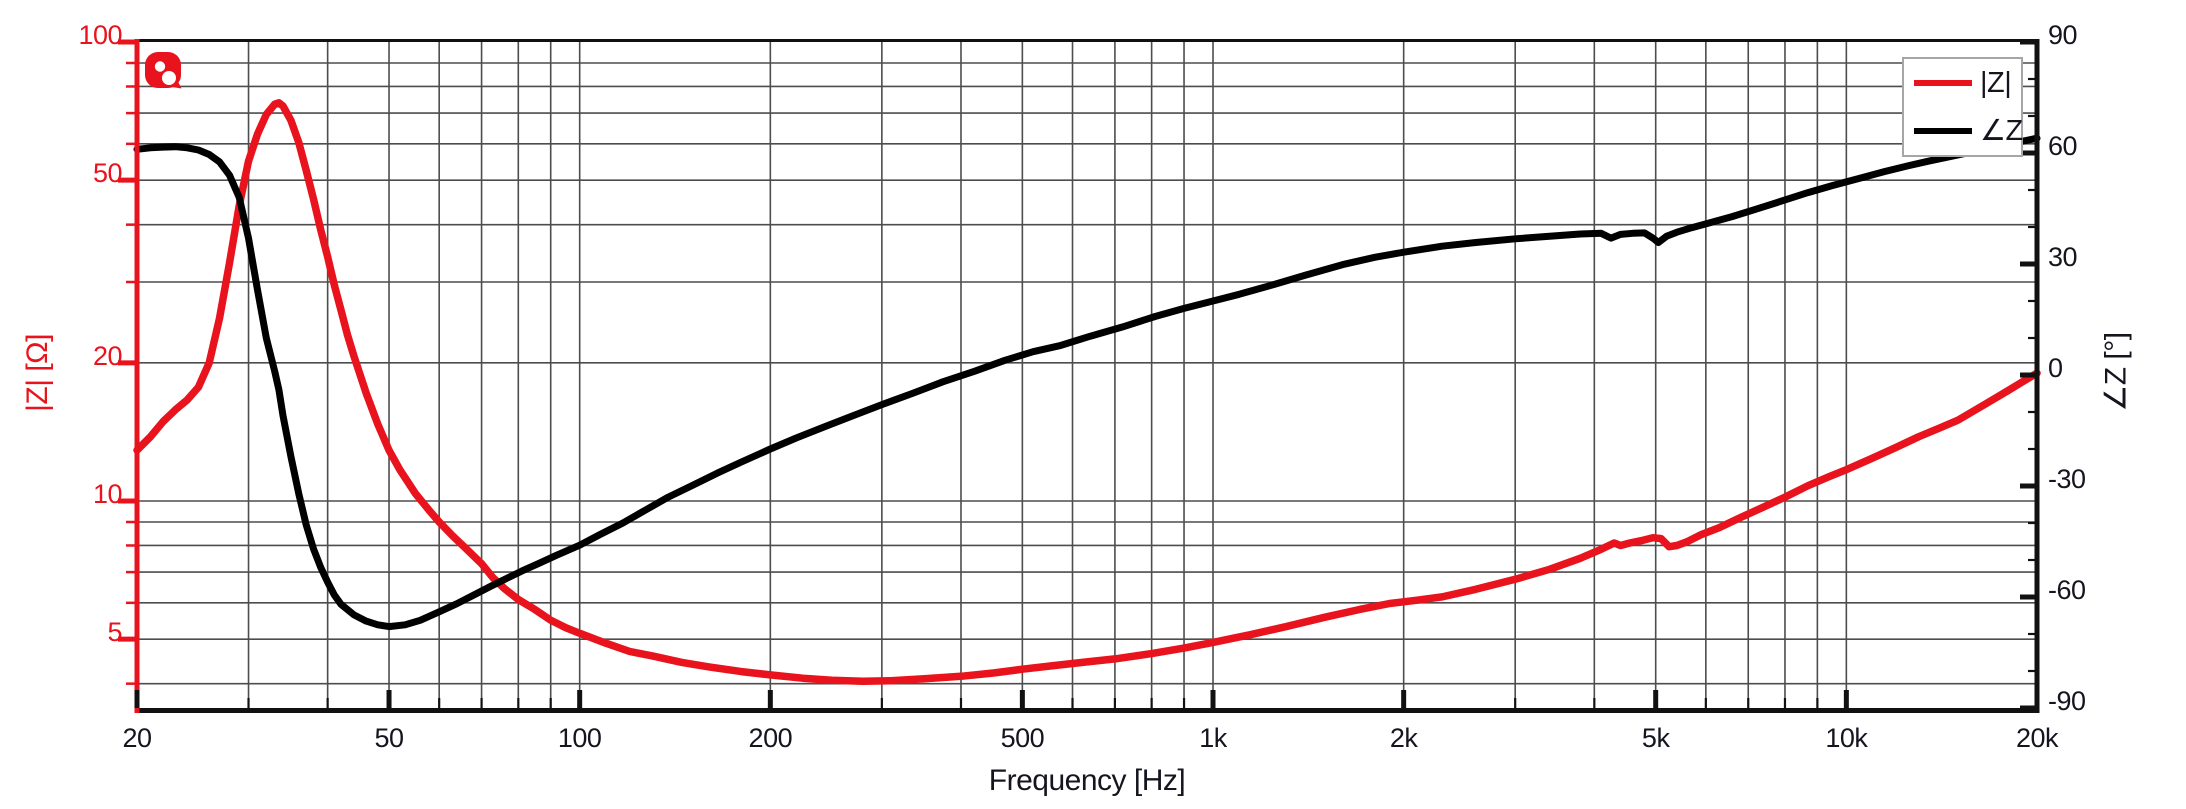 The height and width of the screenshot is (809, 2186). I want to click on logo-dot-small, so click(160, 66).